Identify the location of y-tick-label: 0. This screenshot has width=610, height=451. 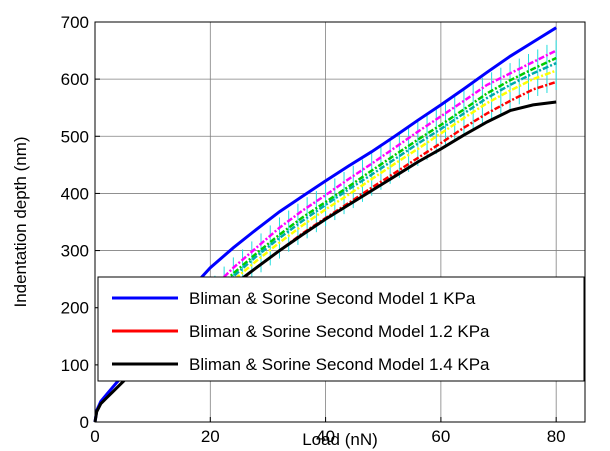
(84, 422).